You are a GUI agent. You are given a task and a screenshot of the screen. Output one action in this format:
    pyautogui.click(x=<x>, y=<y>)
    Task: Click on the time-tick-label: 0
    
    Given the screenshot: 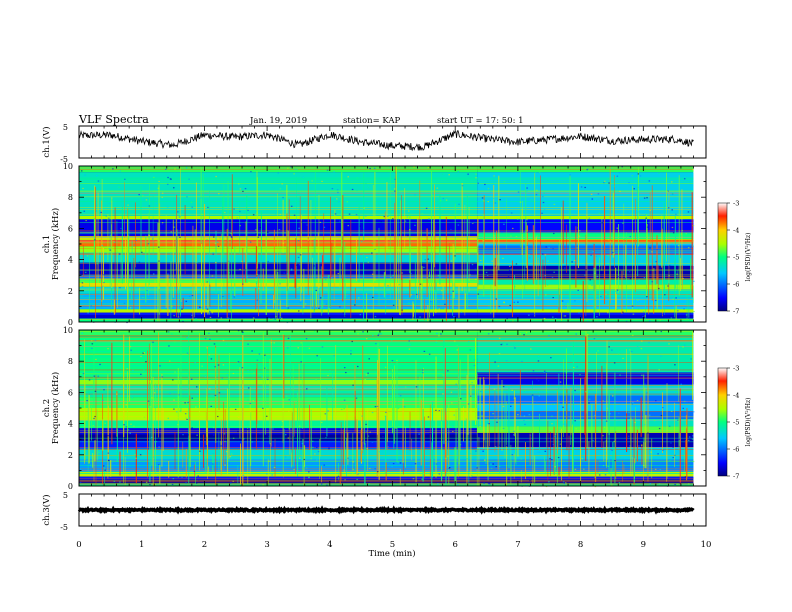 What is the action you would take?
    pyautogui.click(x=78, y=545)
    